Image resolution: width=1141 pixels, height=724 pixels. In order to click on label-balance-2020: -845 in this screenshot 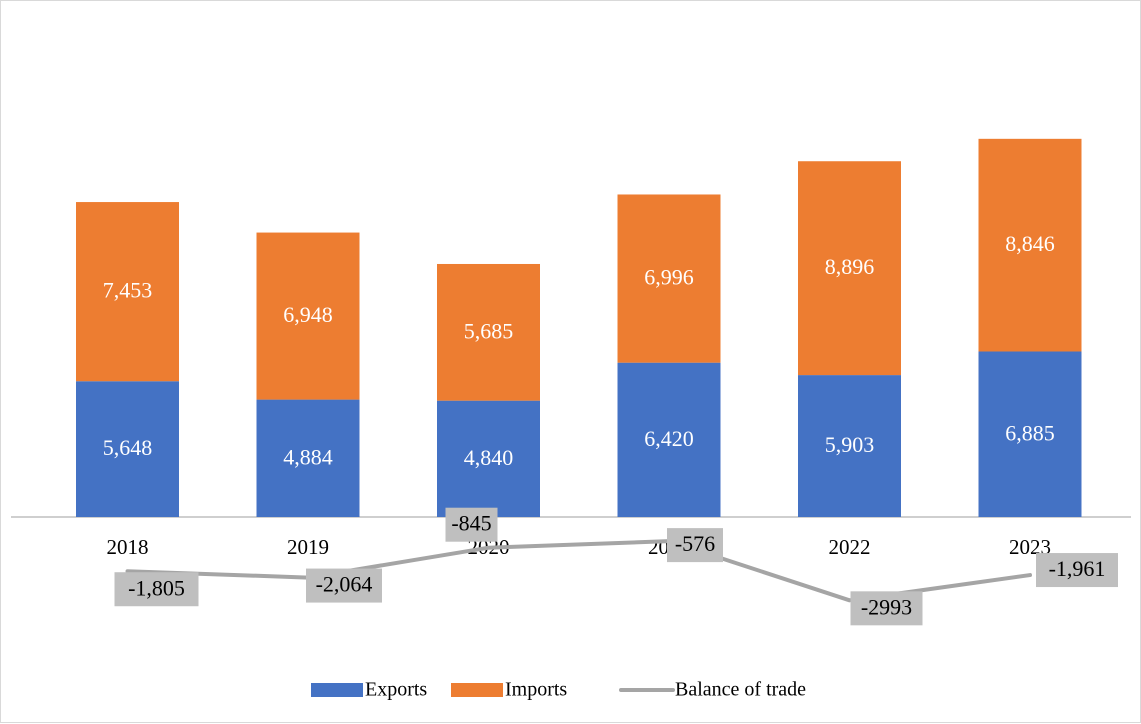, I will do `click(471, 523)`.